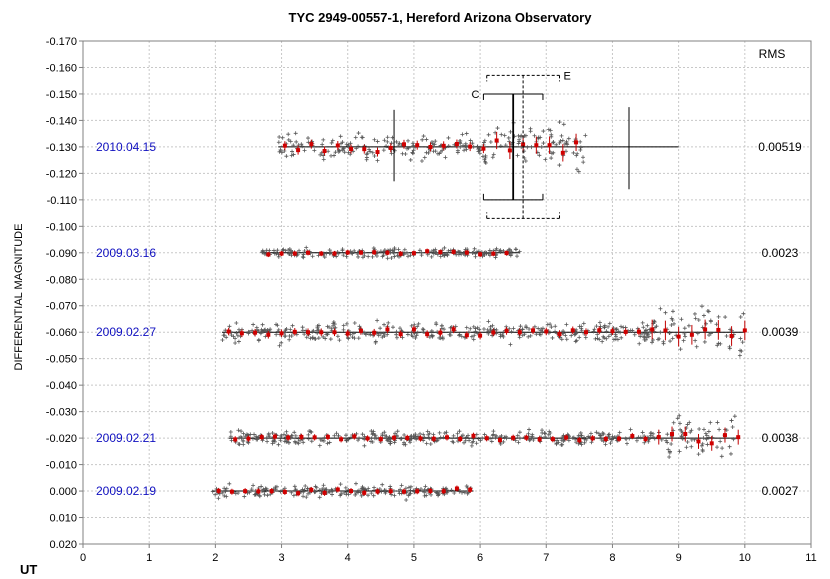  What do you see at coordinates (61, 95) in the screenshot?
I see `y-tick-label: -0.150` at bounding box center [61, 95].